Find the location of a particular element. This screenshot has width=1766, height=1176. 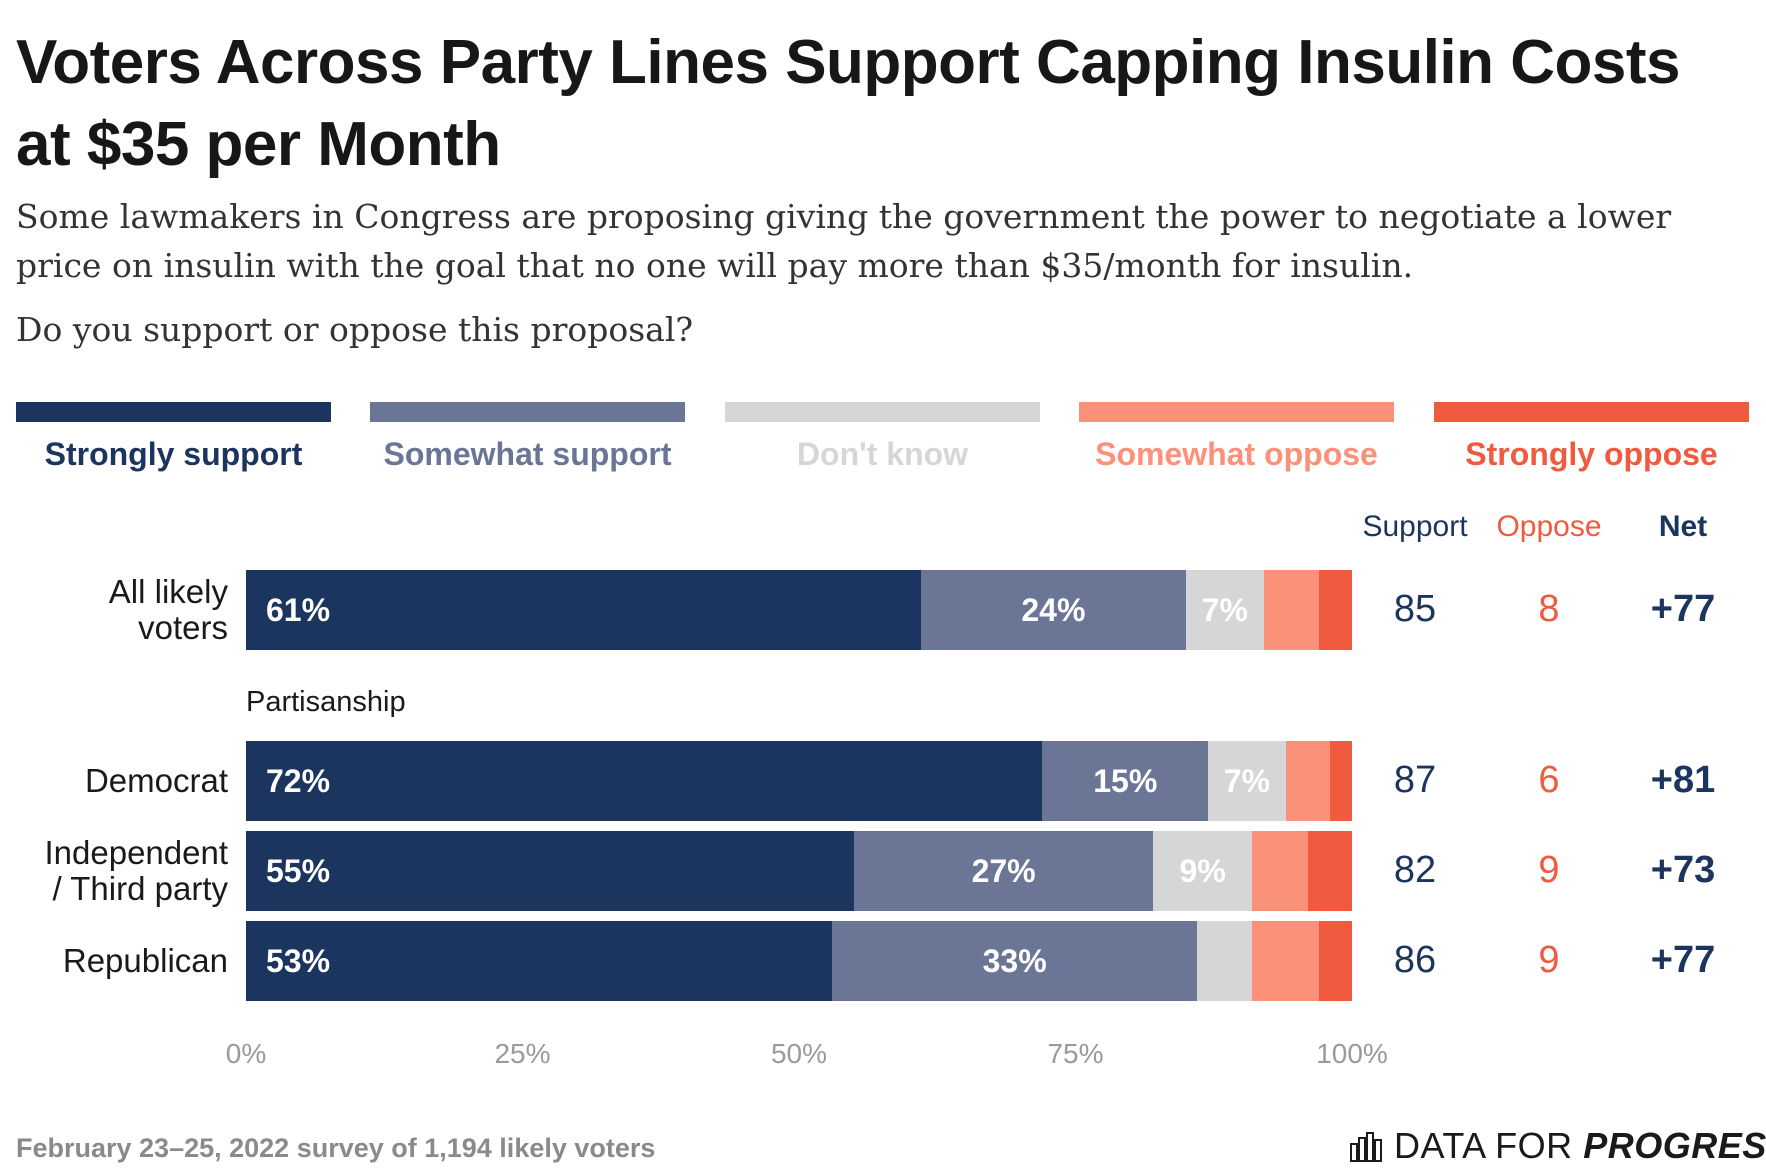

support-value: 82 is located at coordinates (1415, 870).